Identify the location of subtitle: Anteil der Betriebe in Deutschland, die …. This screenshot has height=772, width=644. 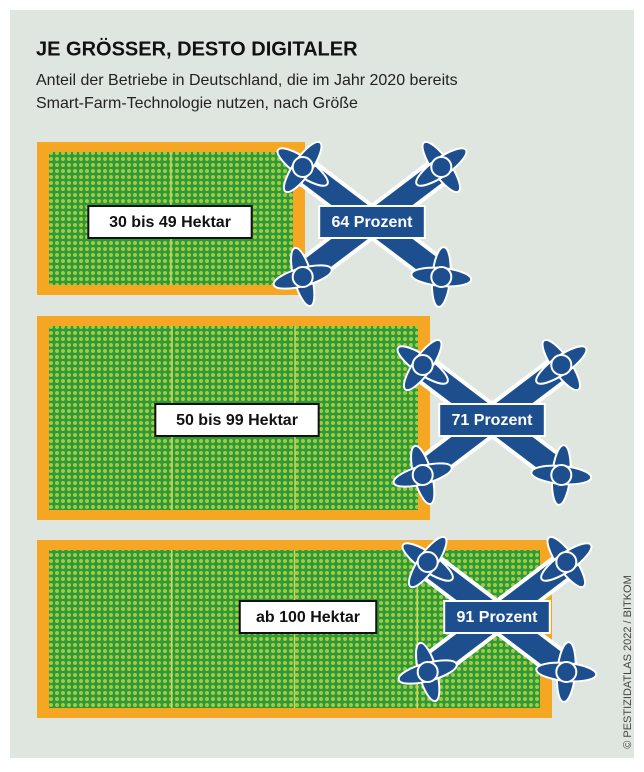
(247, 80).